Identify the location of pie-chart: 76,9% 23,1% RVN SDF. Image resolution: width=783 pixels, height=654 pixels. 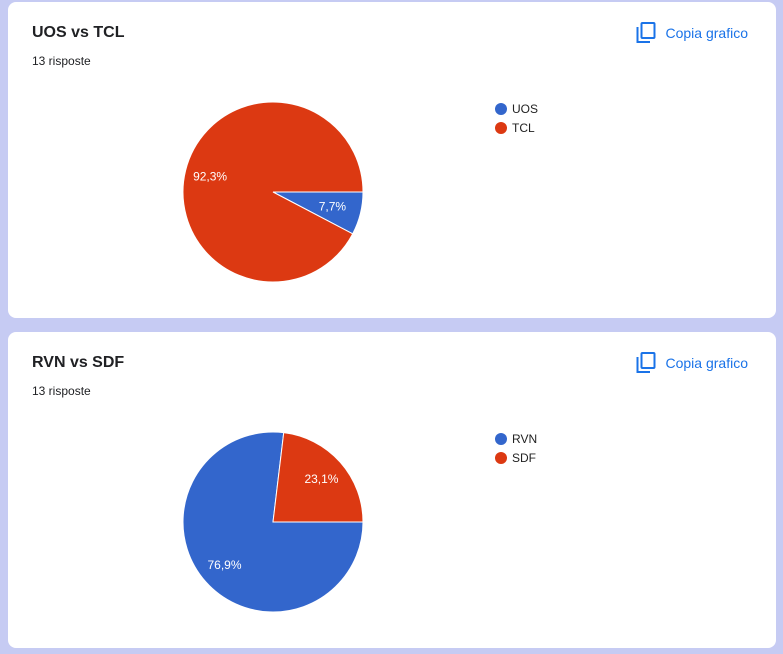
(359, 522).